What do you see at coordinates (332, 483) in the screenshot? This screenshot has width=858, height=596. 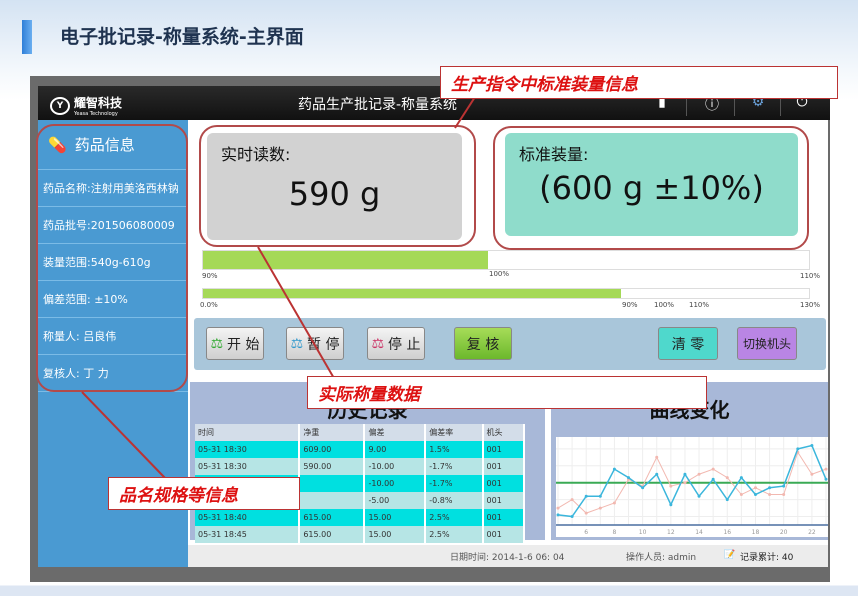 I see `table-cell` at bounding box center [332, 483].